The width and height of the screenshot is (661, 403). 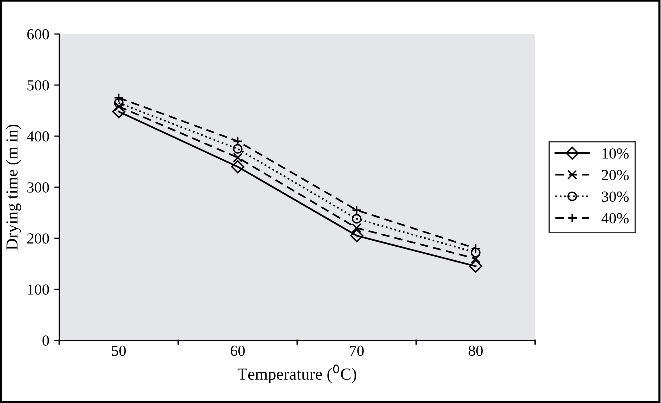 What do you see at coordinates (615, 197) in the screenshot?
I see `legend-label: 30%` at bounding box center [615, 197].